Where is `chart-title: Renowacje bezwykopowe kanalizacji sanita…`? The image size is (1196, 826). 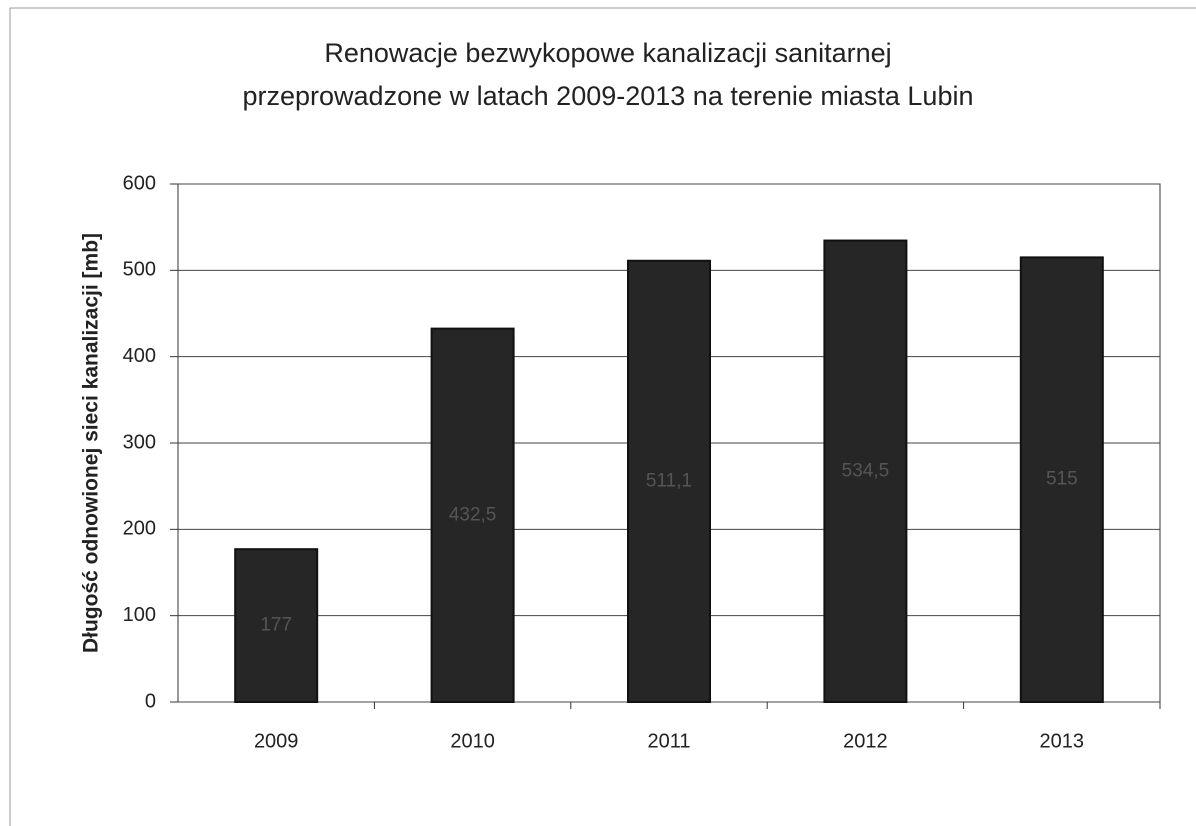
chart-title: Renowacje bezwykopowe kanalizacji sanita… is located at coordinates (607, 53).